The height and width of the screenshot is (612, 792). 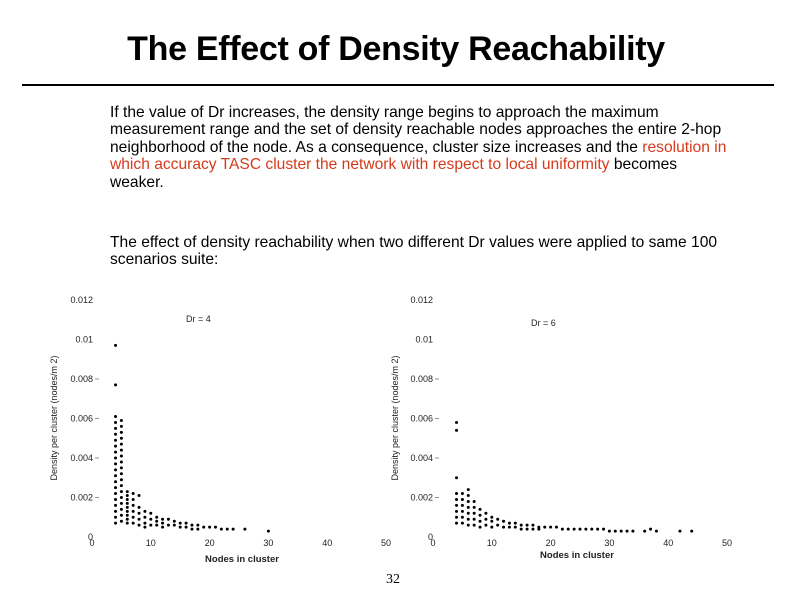 What do you see at coordinates (421, 379) in the screenshot?
I see `dr6-ytick-label: 0.008` at bounding box center [421, 379].